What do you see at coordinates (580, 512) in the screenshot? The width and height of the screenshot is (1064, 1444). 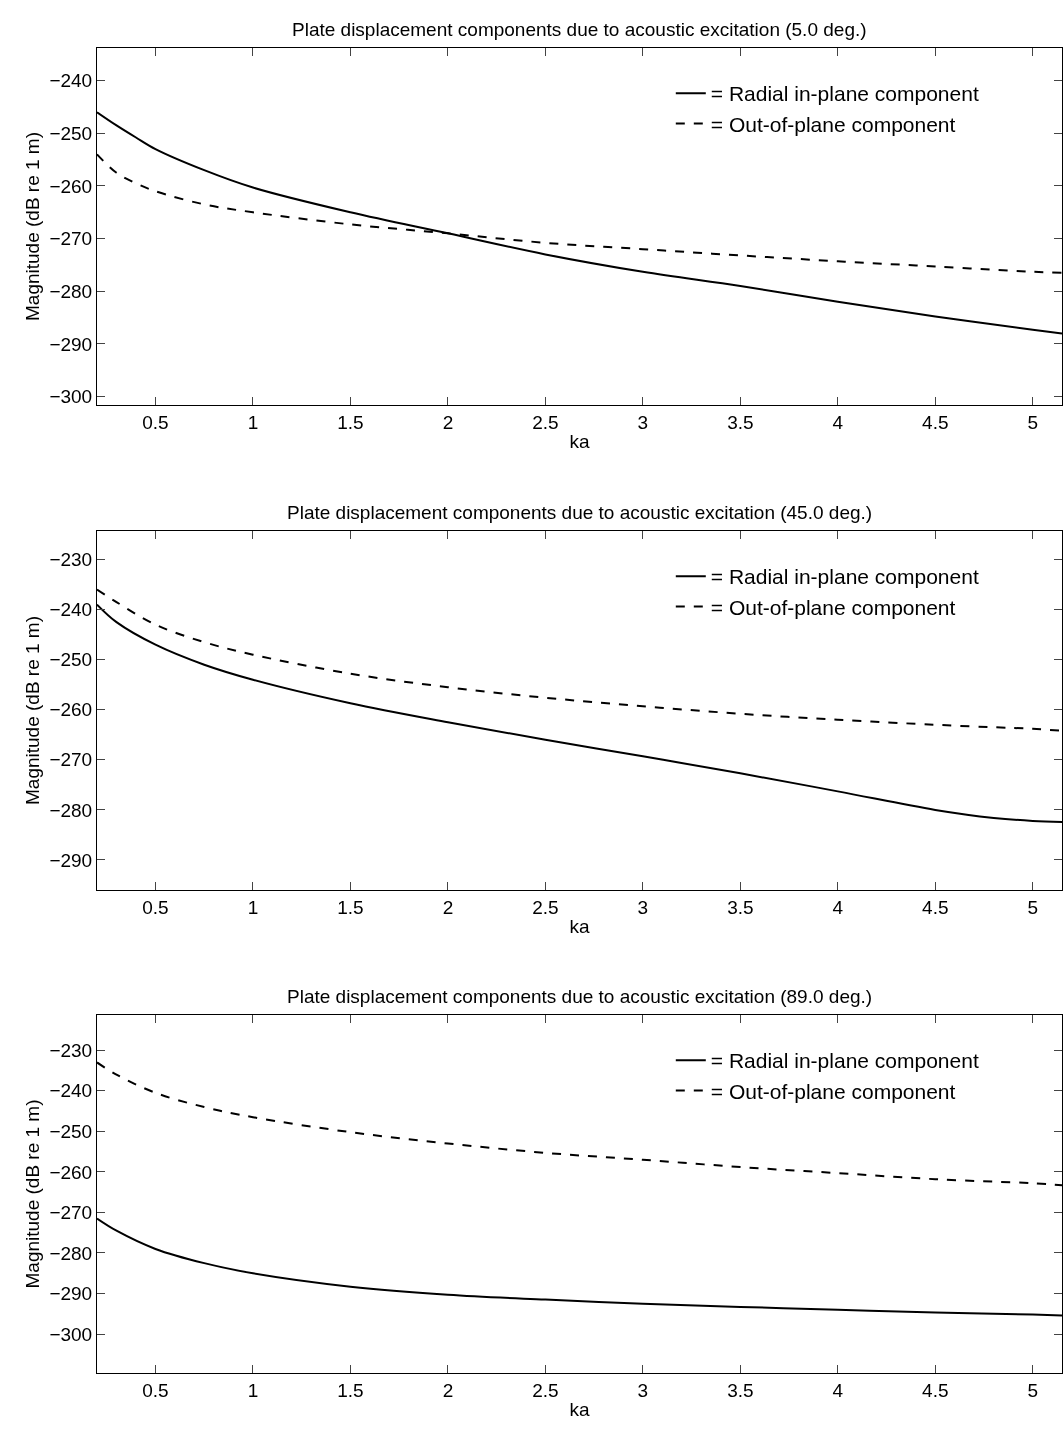 I see `chart-title: Plate displacement components due to acoustic excitation (45.0 deg.)` at bounding box center [580, 512].